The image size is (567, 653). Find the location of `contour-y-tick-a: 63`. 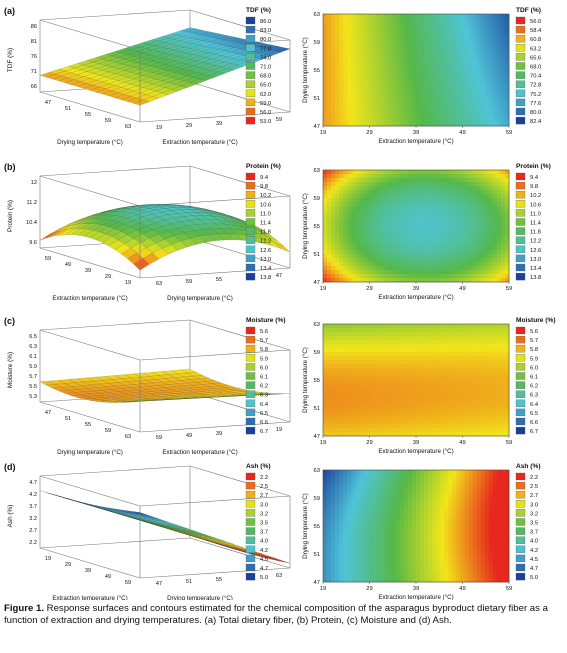

contour-y-tick-a: 63 is located at coordinates (317, 15).